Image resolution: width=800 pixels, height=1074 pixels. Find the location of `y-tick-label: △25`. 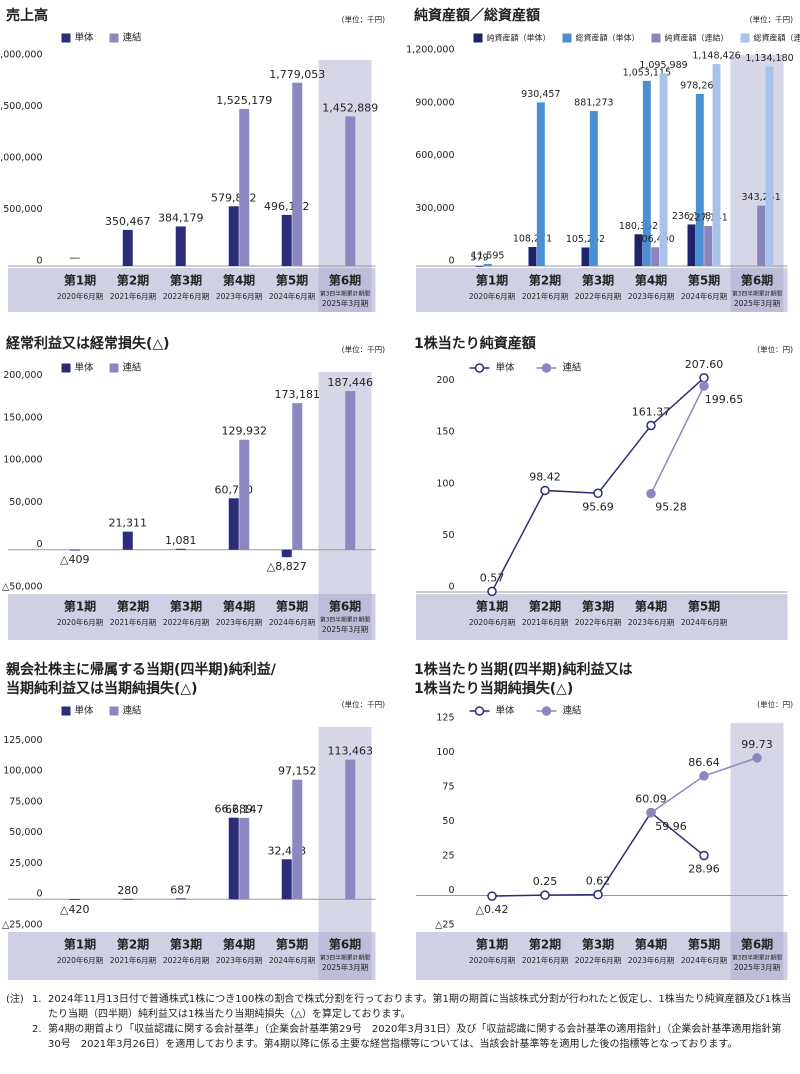

y-tick-label: △25 is located at coordinates (444, 925).